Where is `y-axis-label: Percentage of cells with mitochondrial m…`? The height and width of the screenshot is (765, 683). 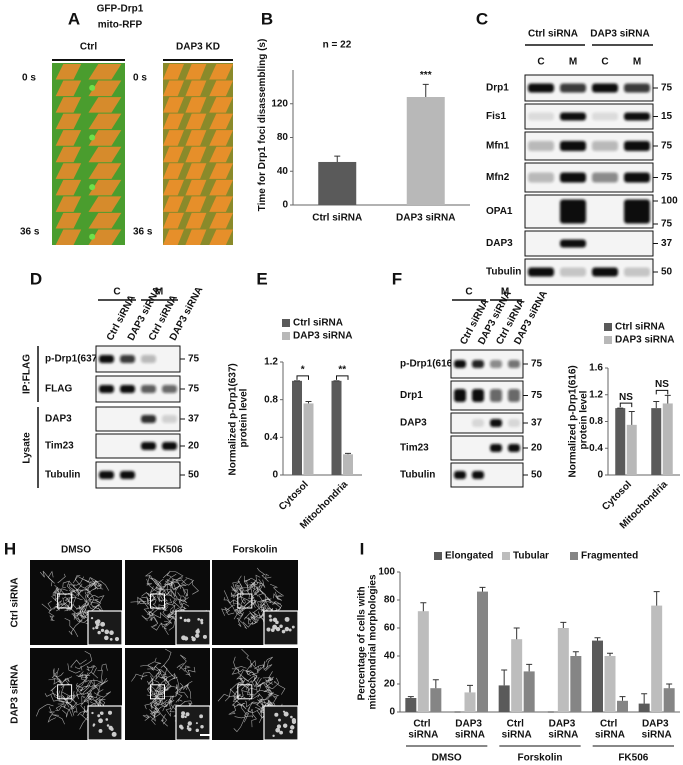
y-axis-label: Percentage of cells with mitochondrial m… is located at coordinates (367, 641).